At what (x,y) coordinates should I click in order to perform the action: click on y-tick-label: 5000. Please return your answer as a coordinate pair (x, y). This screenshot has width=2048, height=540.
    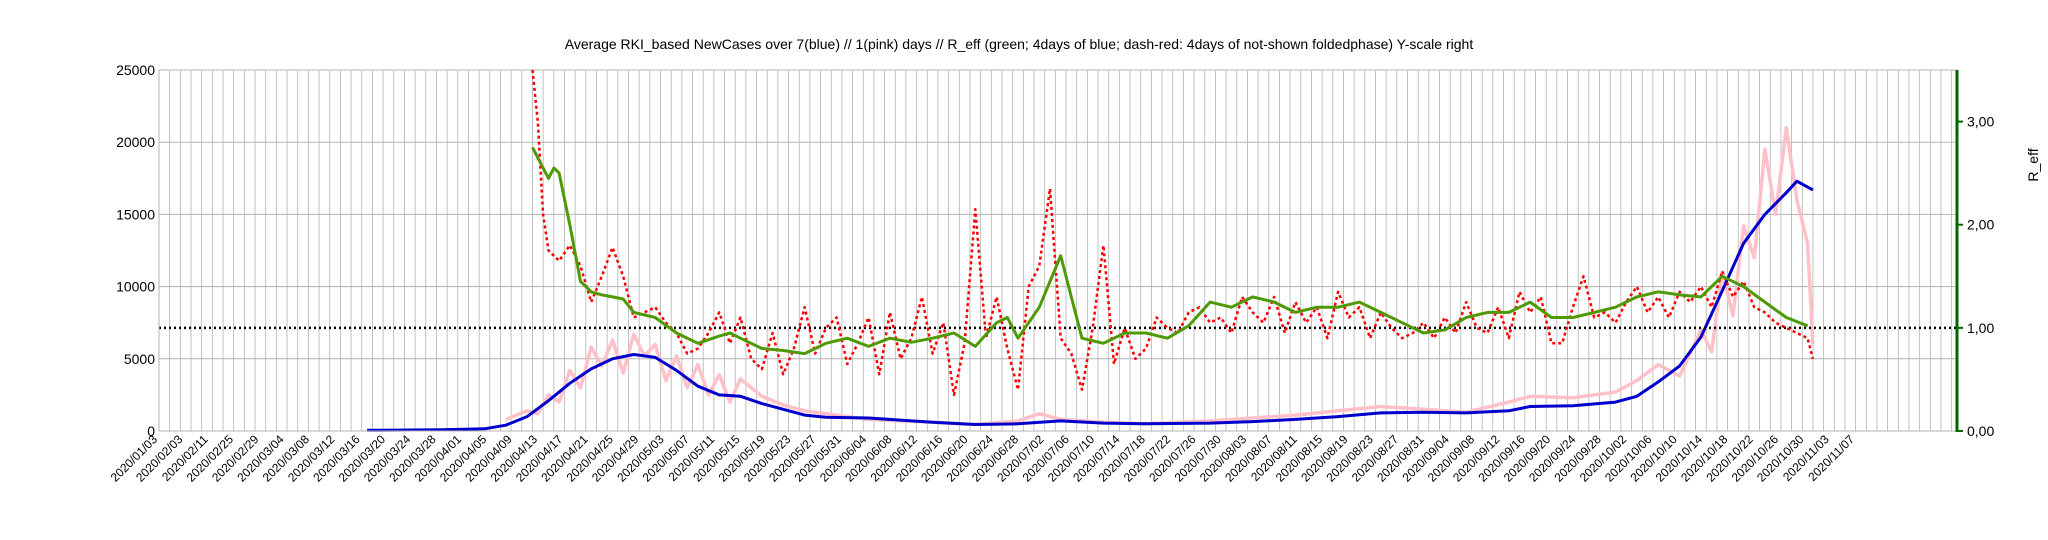
    Looking at the image, I should click on (139, 359).